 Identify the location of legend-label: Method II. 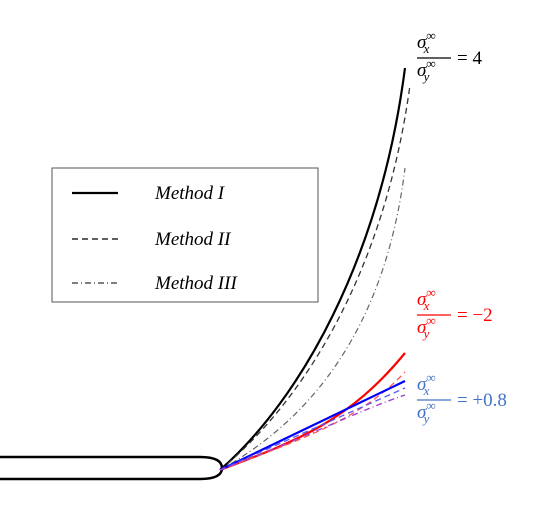
(193, 239).